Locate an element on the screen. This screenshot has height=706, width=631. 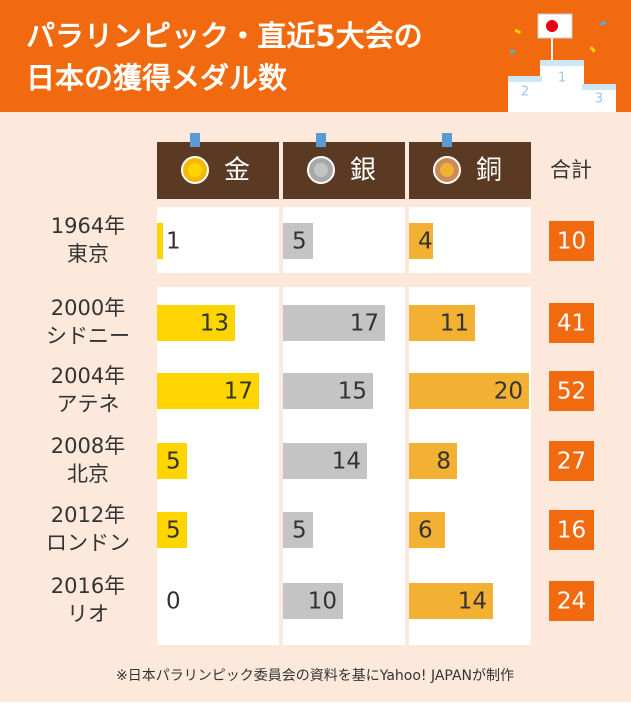
title-line: パラリンピック・直近5大会の is located at coordinates (224, 36).